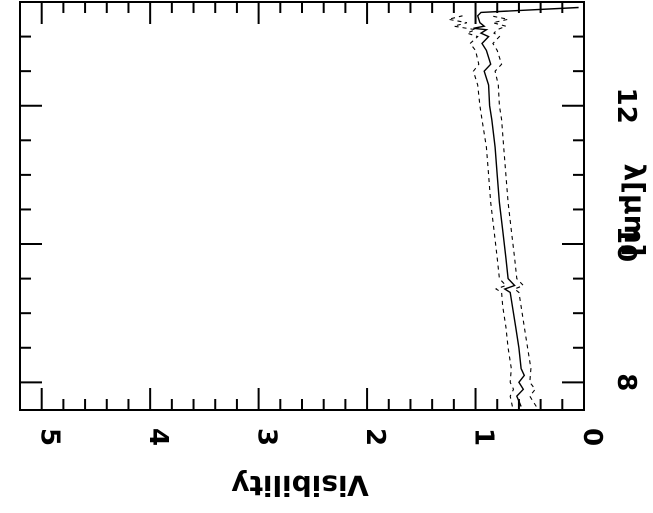  I want to click on wavelength-tick-label: 10, so click(626, 244).